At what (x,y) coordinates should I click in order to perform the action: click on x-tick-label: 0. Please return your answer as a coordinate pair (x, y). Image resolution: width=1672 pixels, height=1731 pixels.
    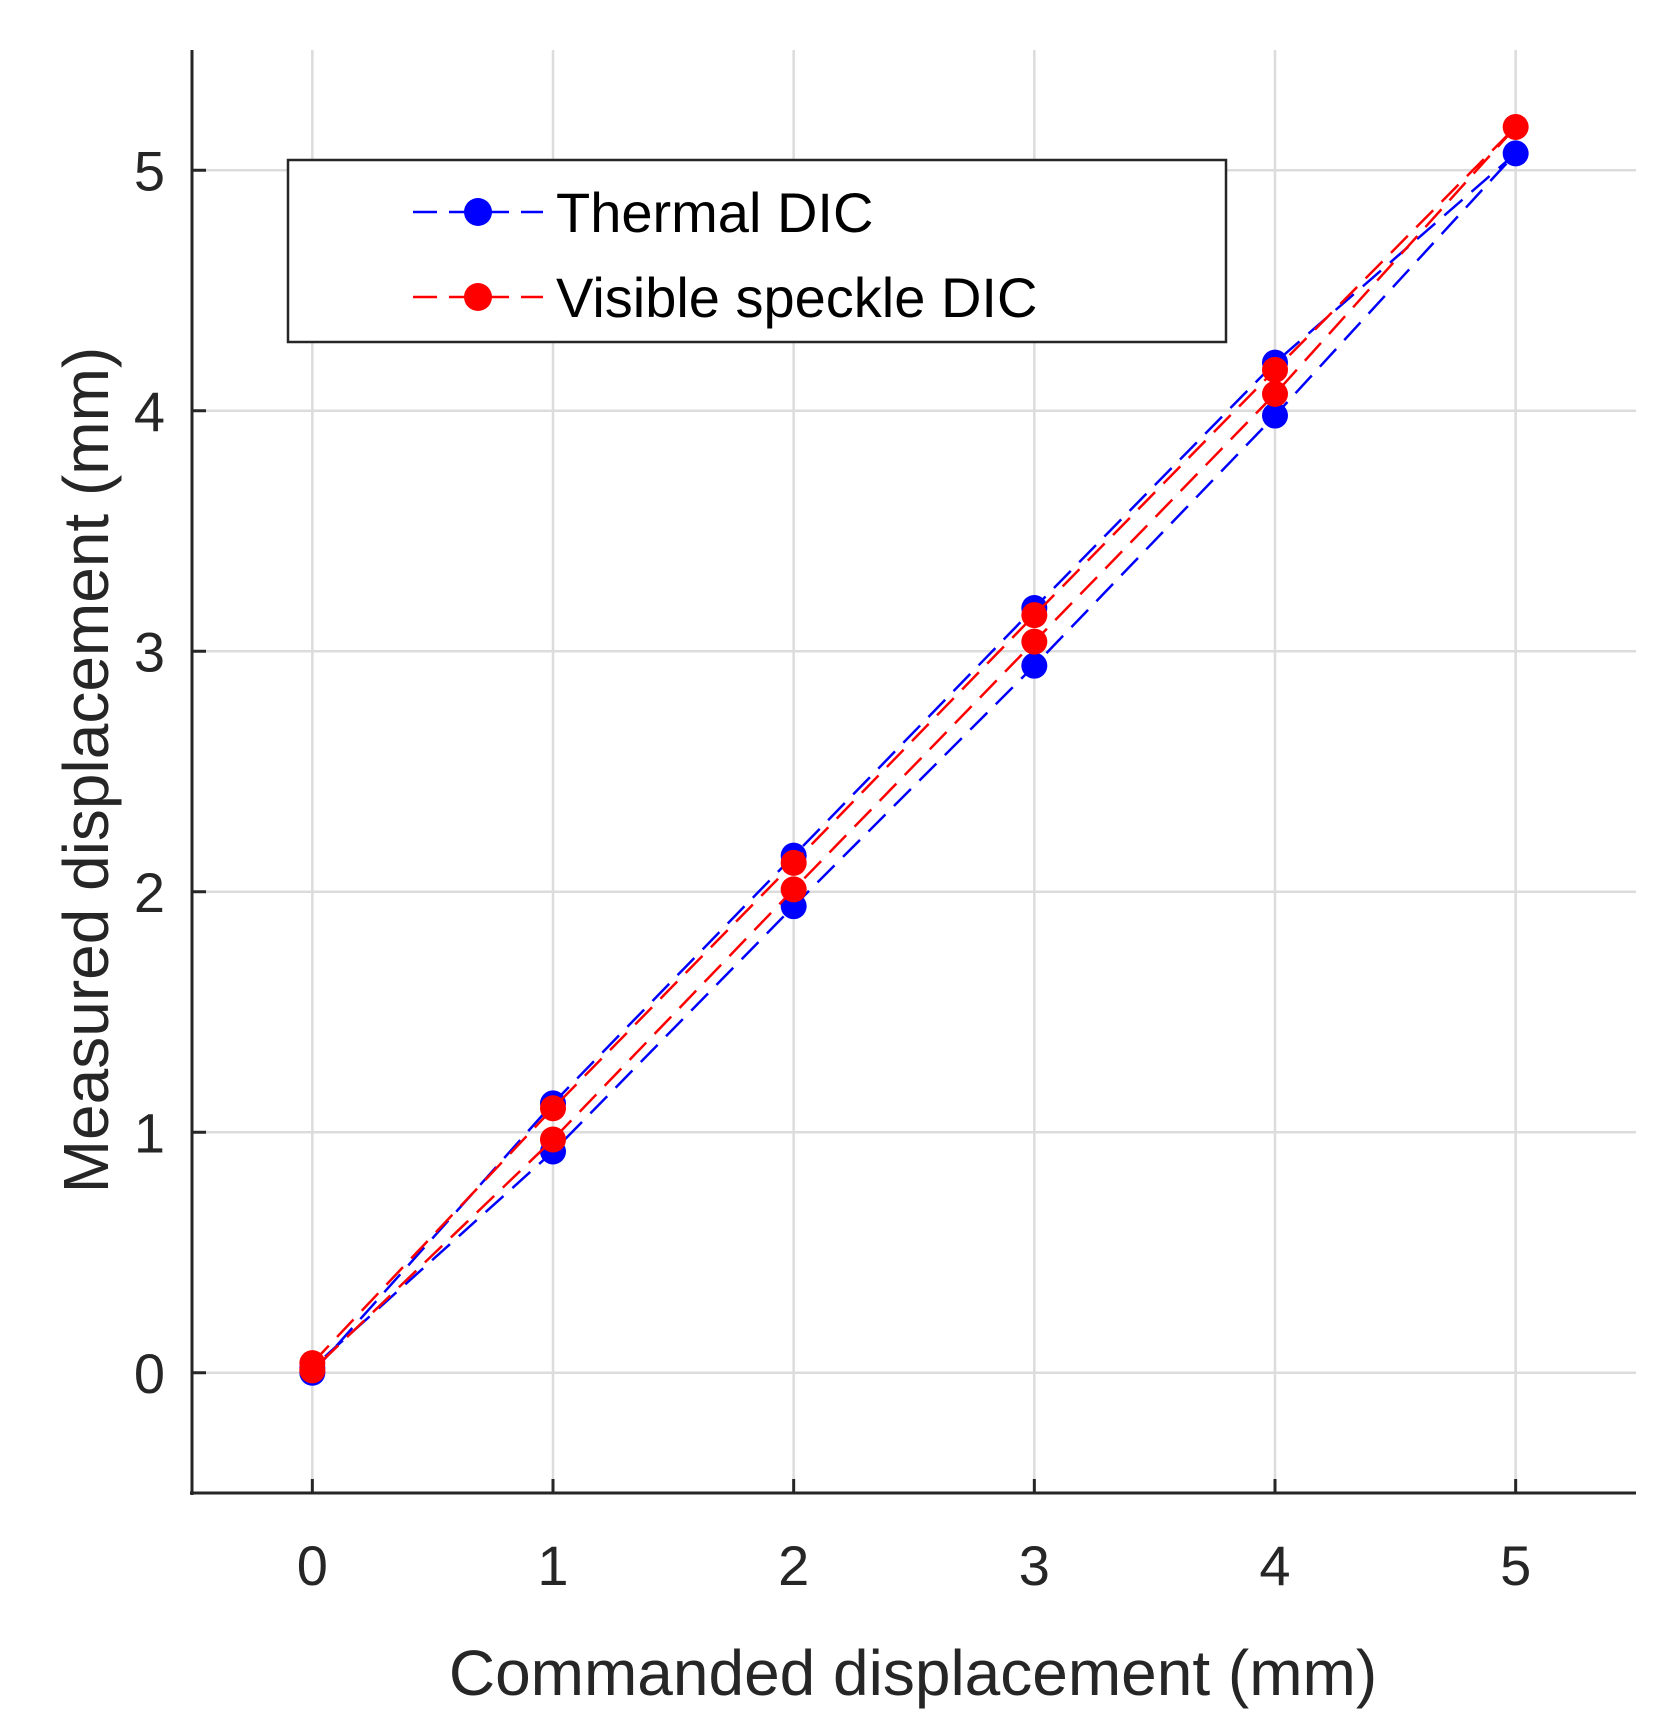
    Looking at the image, I should click on (312, 1565).